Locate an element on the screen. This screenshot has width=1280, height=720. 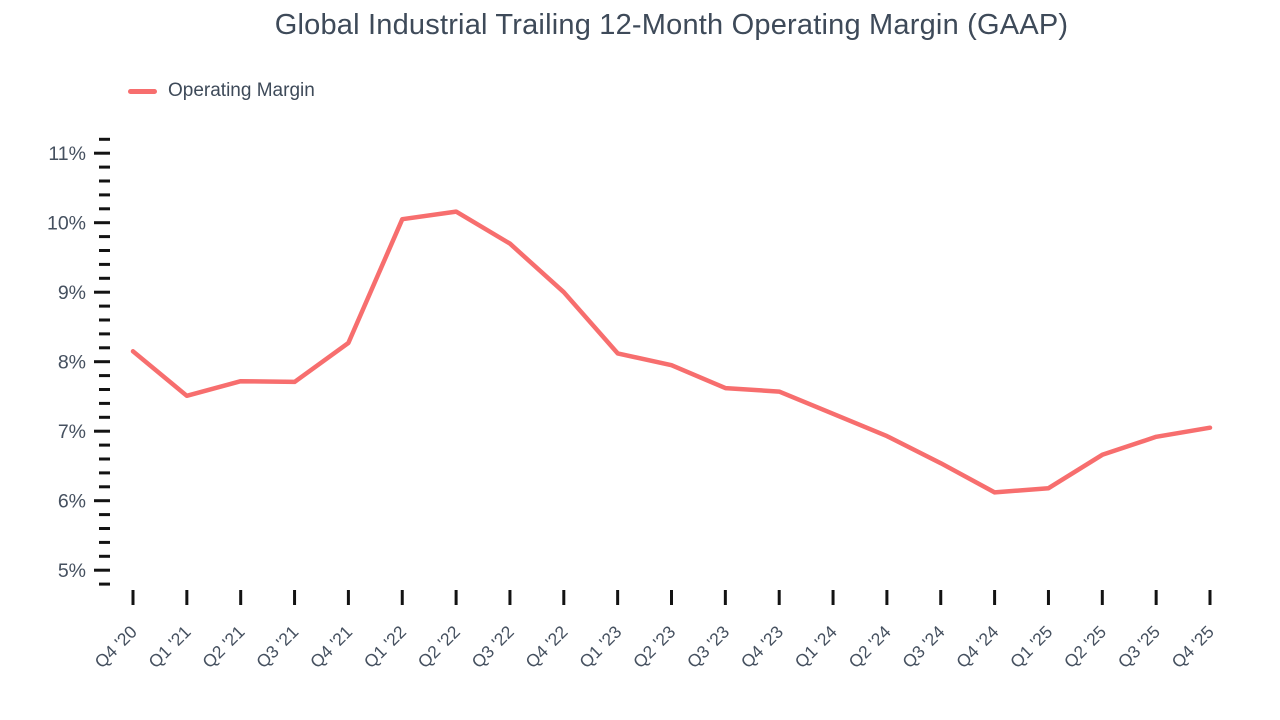
legend-line-swatch is located at coordinates (142, 91).